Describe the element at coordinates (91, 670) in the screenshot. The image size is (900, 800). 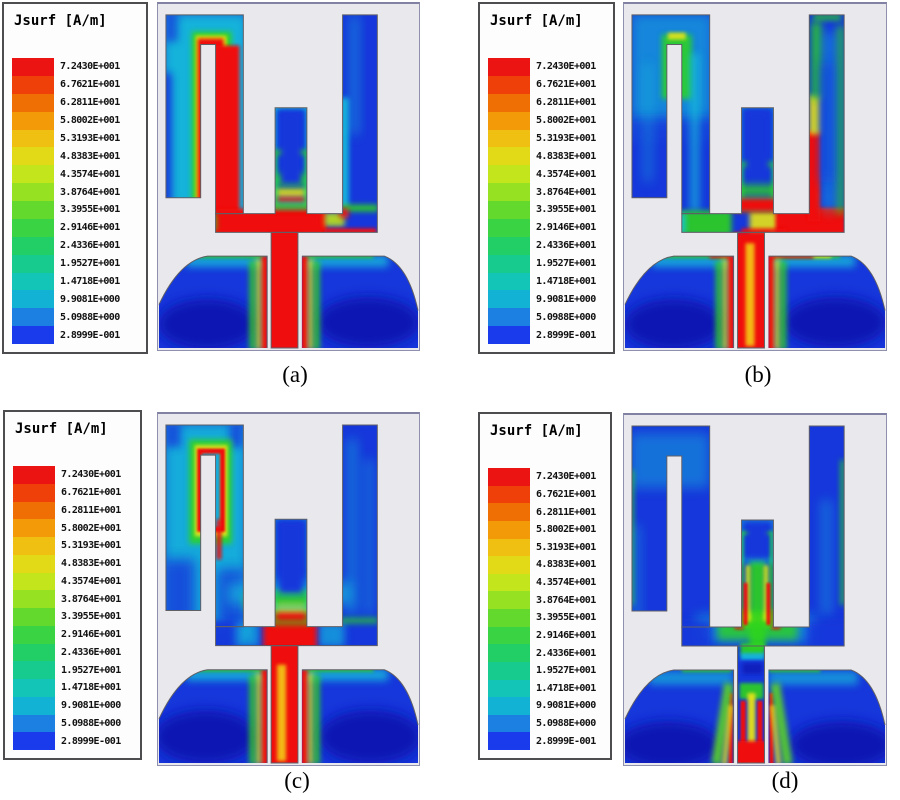
I see `scale-value: 1.9527E+001` at that location.